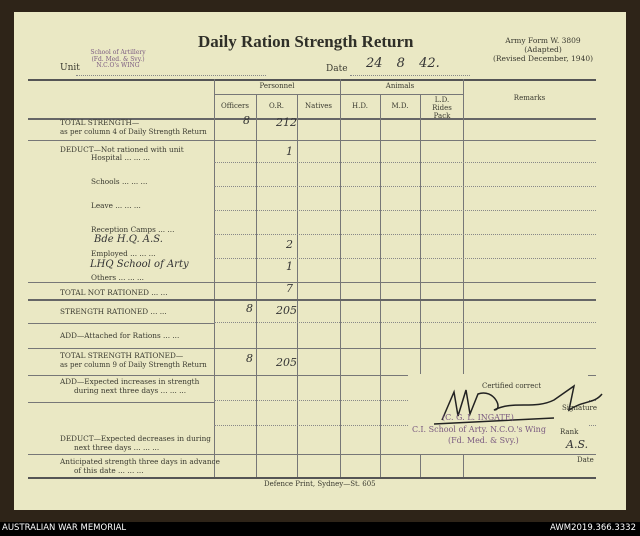 The height and width of the screenshot is (536, 640). Describe the element at coordinates (320, 484) in the screenshot. I see `printer-imprint: Defence Print, Sydney—St. 605` at that location.